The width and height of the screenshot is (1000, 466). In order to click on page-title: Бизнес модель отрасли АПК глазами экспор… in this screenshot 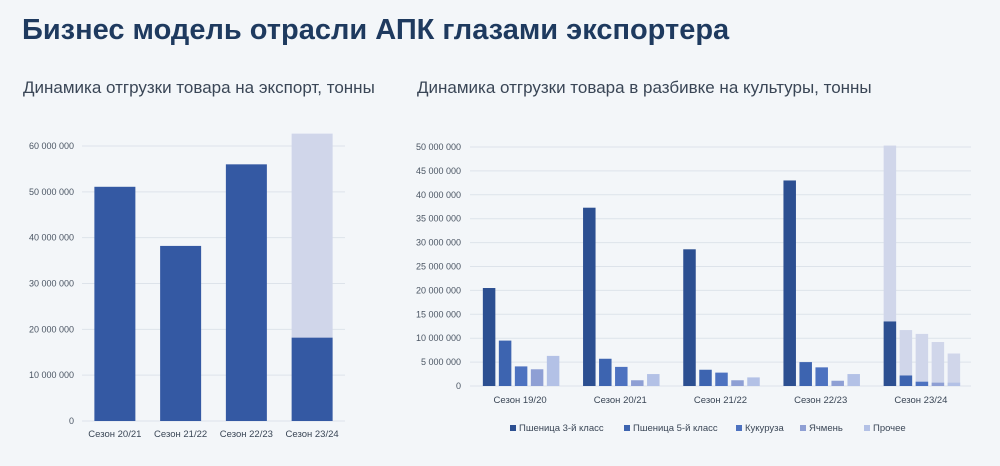, I will do `click(376, 30)`.